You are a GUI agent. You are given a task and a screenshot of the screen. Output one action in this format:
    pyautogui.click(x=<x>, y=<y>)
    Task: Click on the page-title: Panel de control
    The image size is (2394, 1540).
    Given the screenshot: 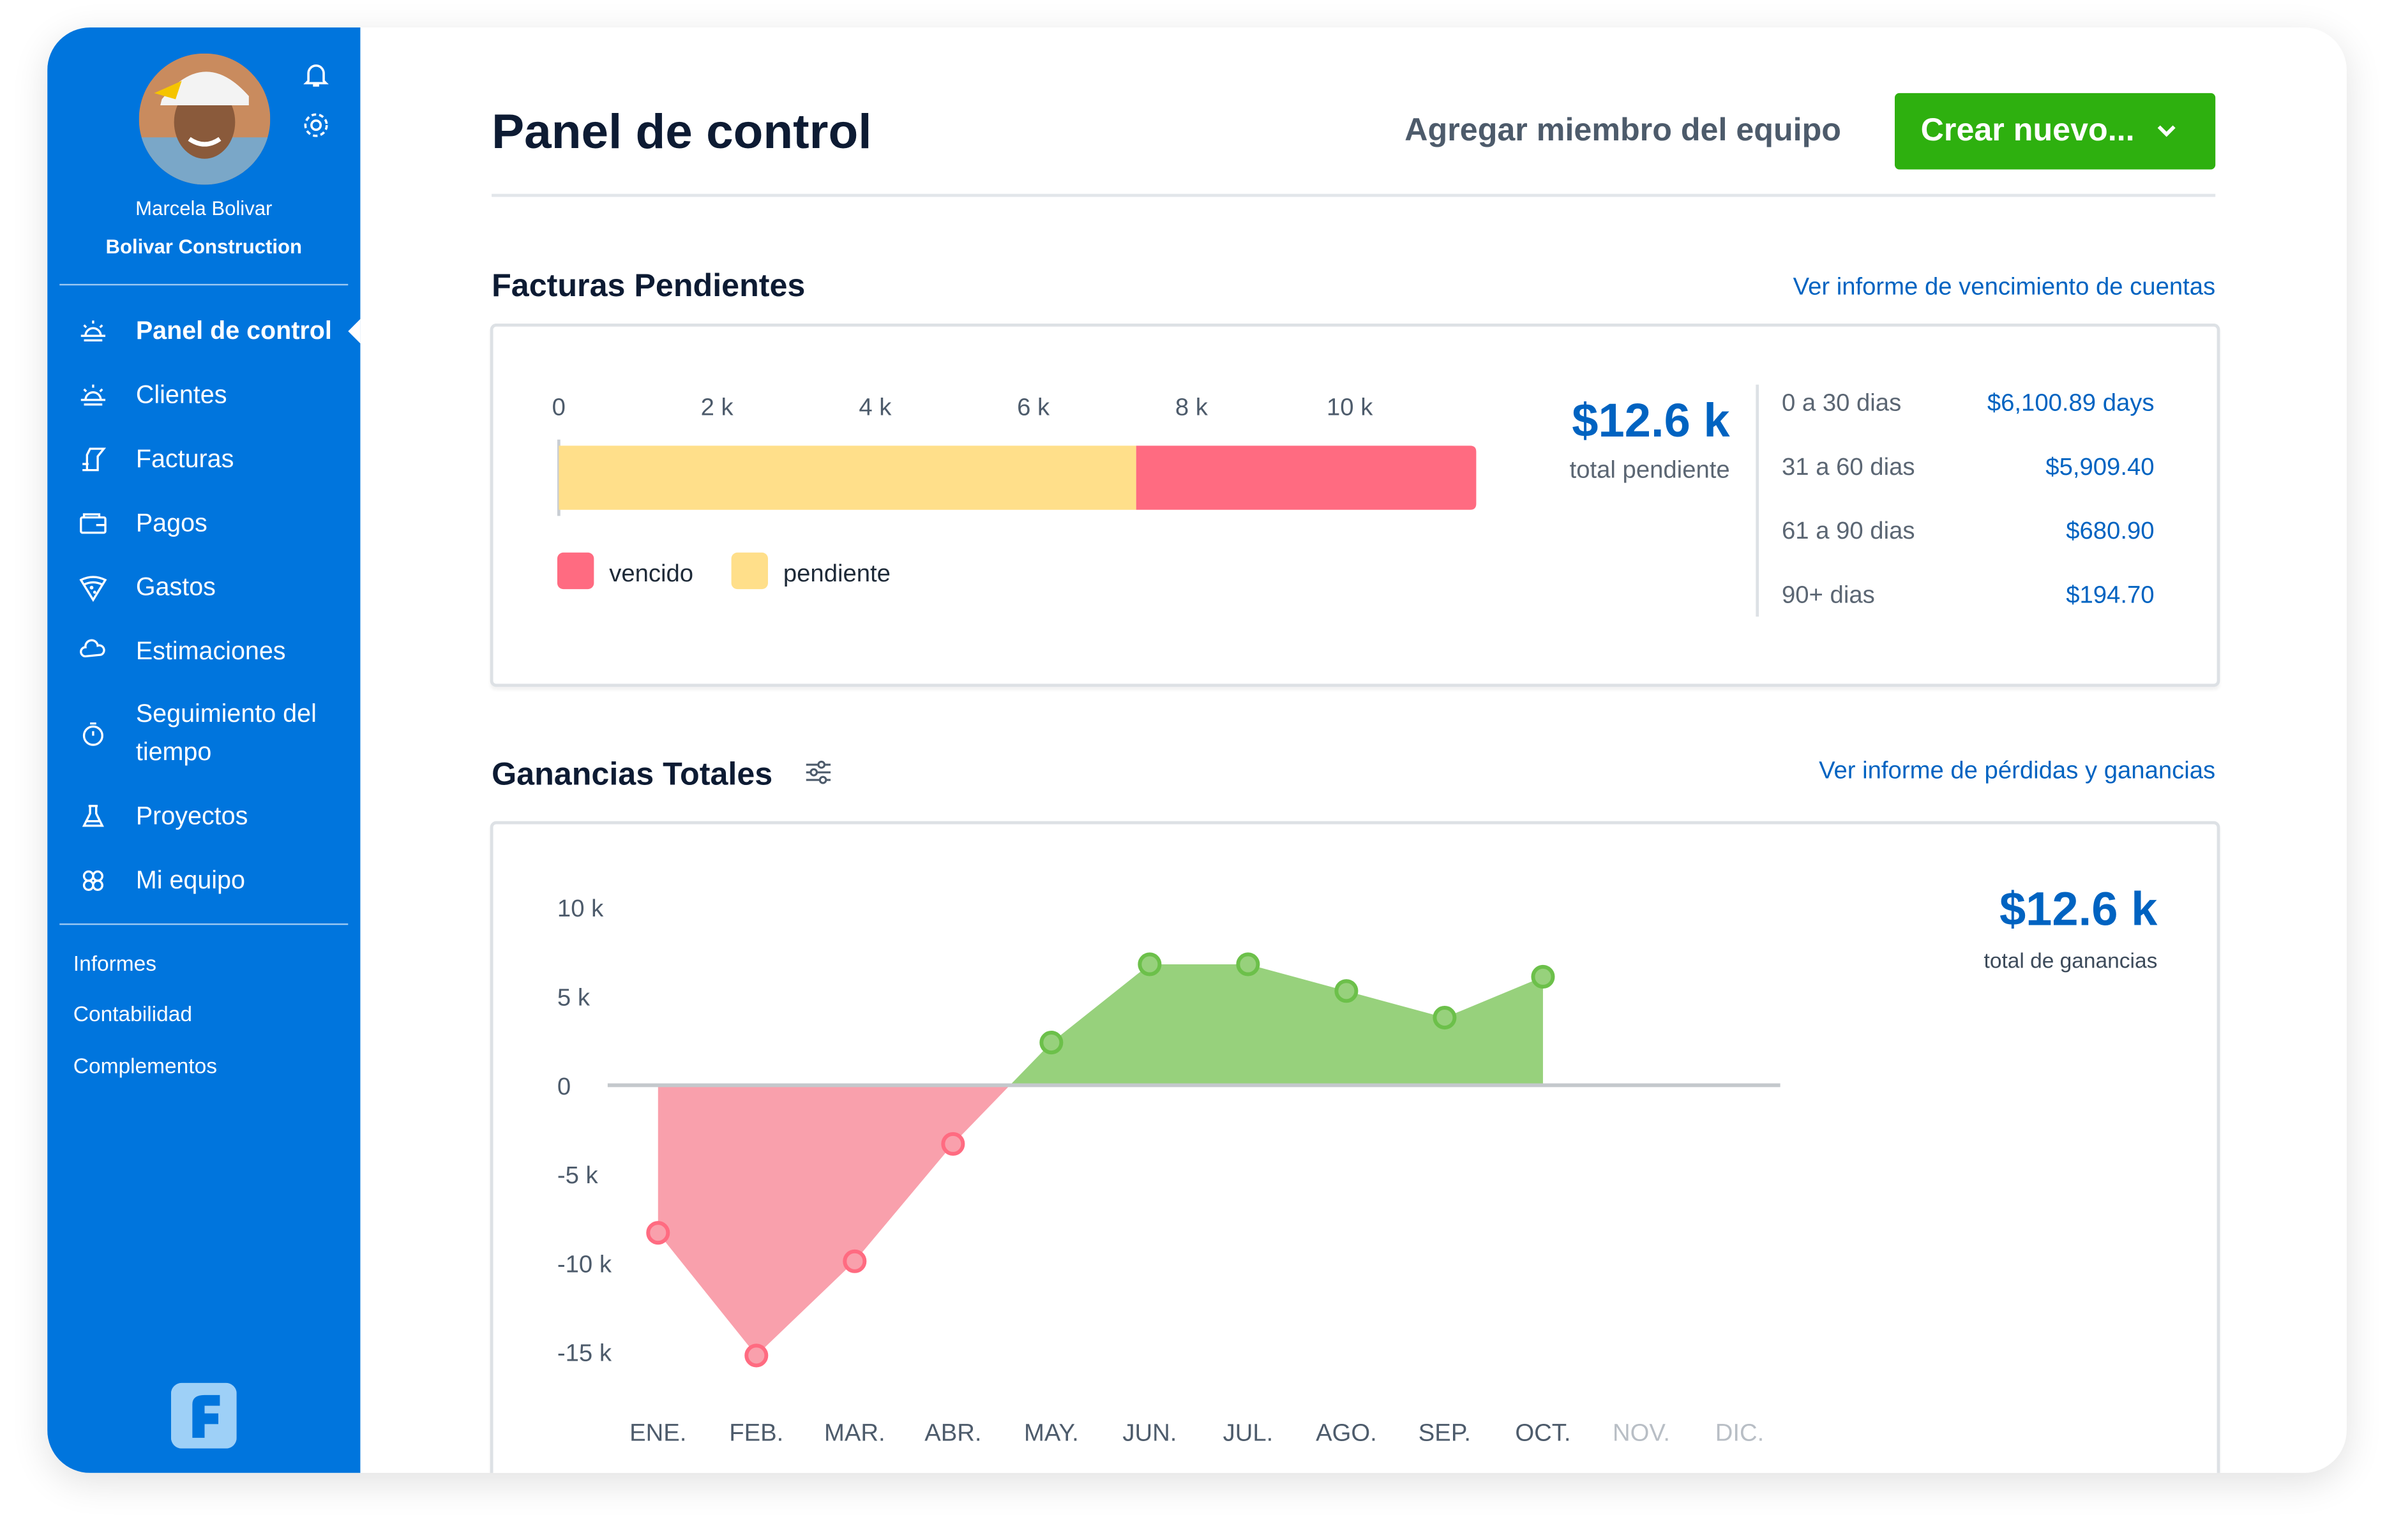 What is the action you would take?
    pyautogui.click(x=682, y=131)
    